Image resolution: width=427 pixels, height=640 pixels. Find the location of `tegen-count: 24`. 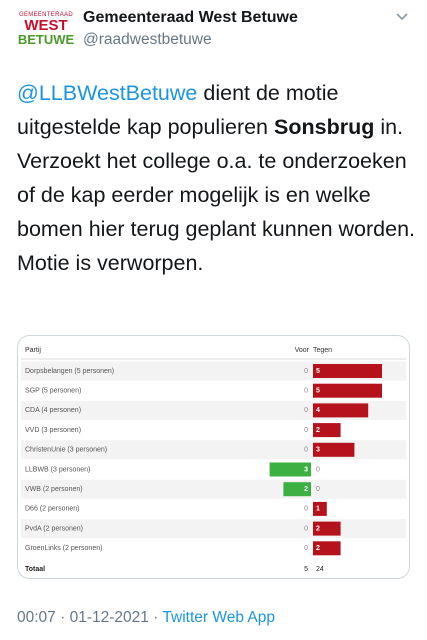

tegen-count: 24 is located at coordinates (320, 569).